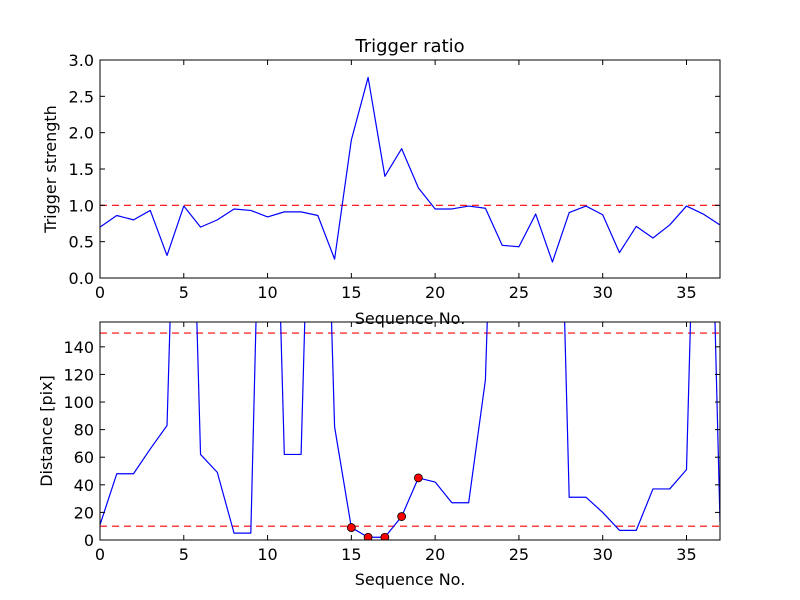 Image resolution: width=800 pixels, height=600 pixels. I want to click on y-tick-label: 20, so click(84, 512).